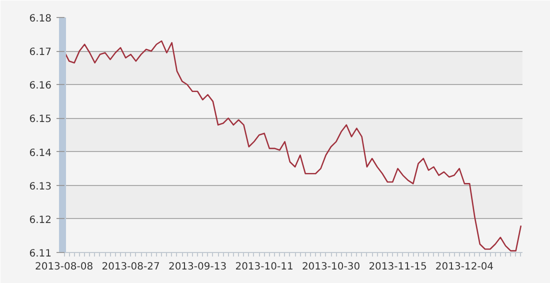  I want to click on x-tick-label: 2013-10-11, so click(264, 267).